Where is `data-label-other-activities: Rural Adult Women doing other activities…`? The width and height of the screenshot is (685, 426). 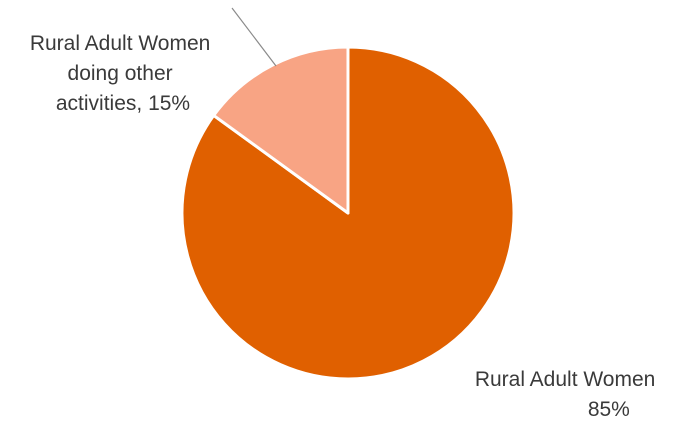 data-label-other-activities: Rural Adult Women doing other activities… is located at coordinates (123, 73).